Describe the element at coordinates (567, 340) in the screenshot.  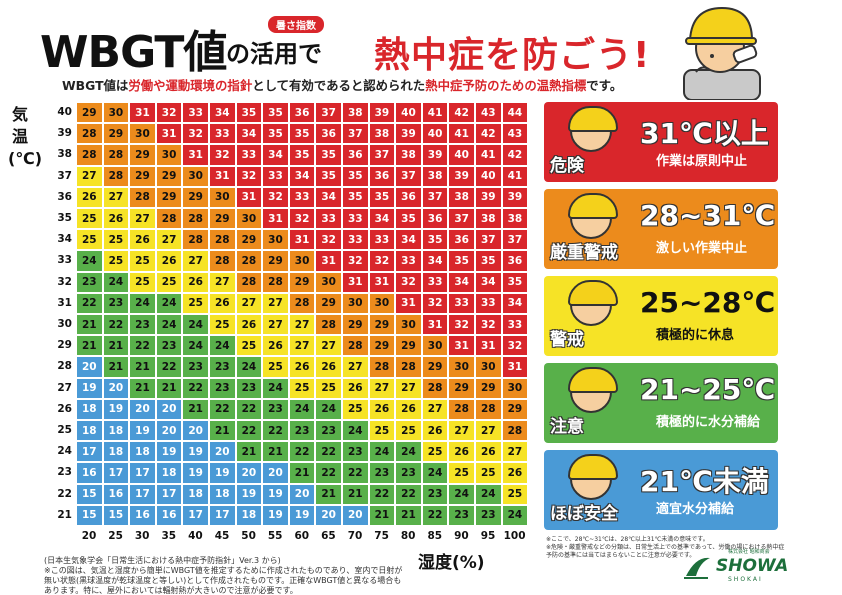
I see `level-label: 警戒` at that location.